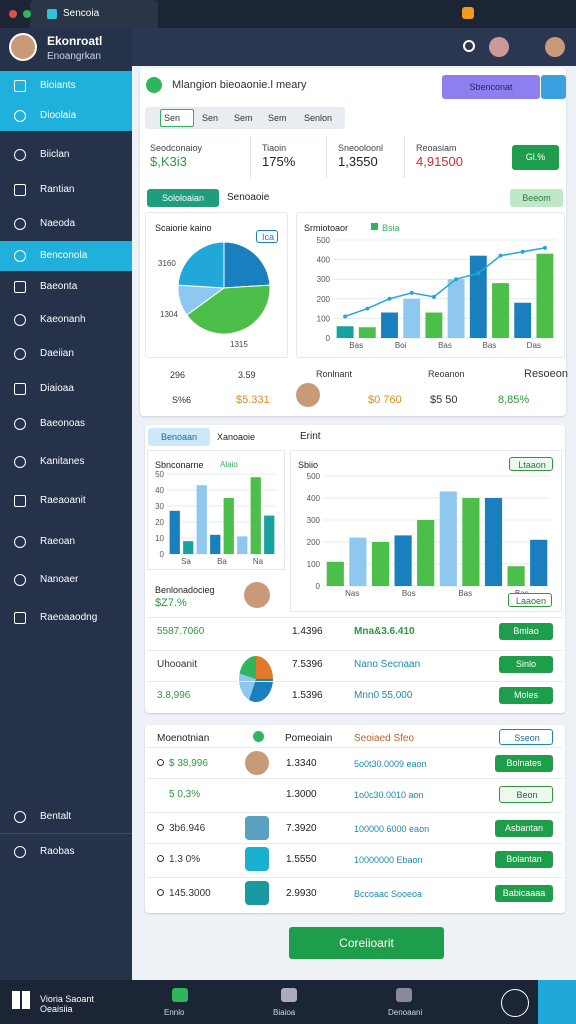  I want to click on row-link: Nano Secnaan, so click(387, 664).